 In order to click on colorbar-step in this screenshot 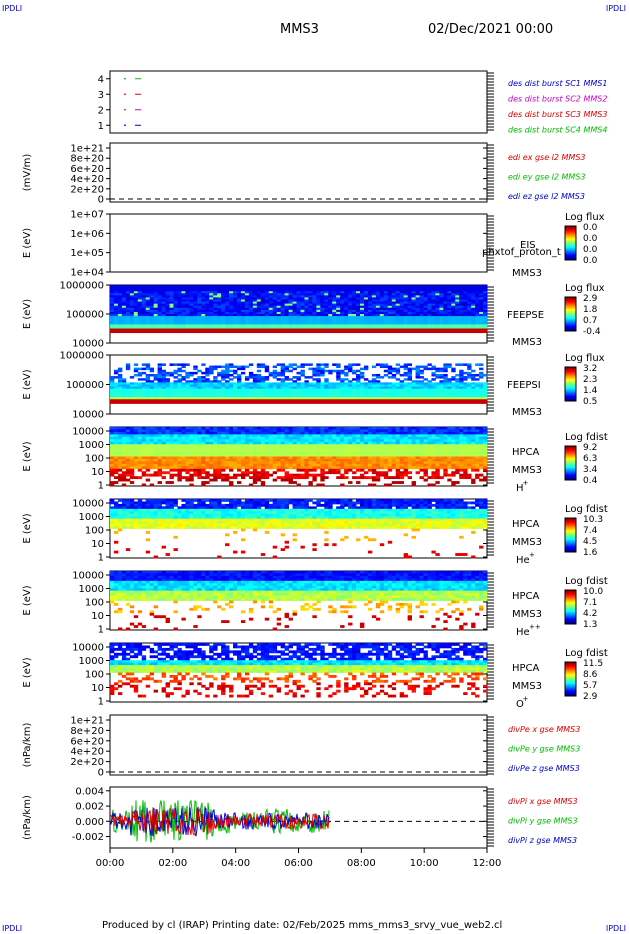, I will do `click(570, 251)`.